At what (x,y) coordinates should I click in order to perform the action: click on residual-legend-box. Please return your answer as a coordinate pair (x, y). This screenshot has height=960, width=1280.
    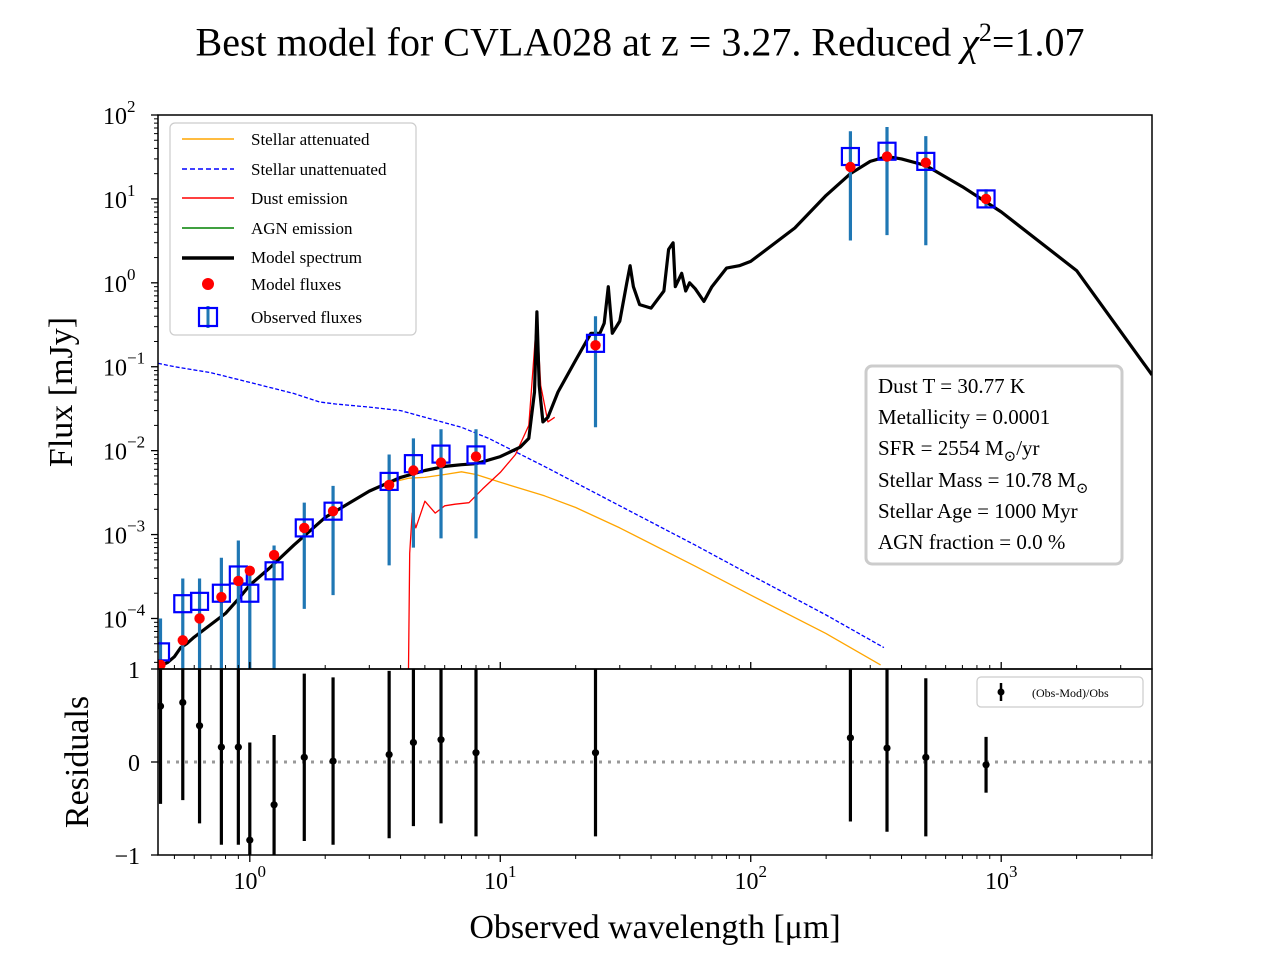
    Looking at the image, I should click on (1060, 692).